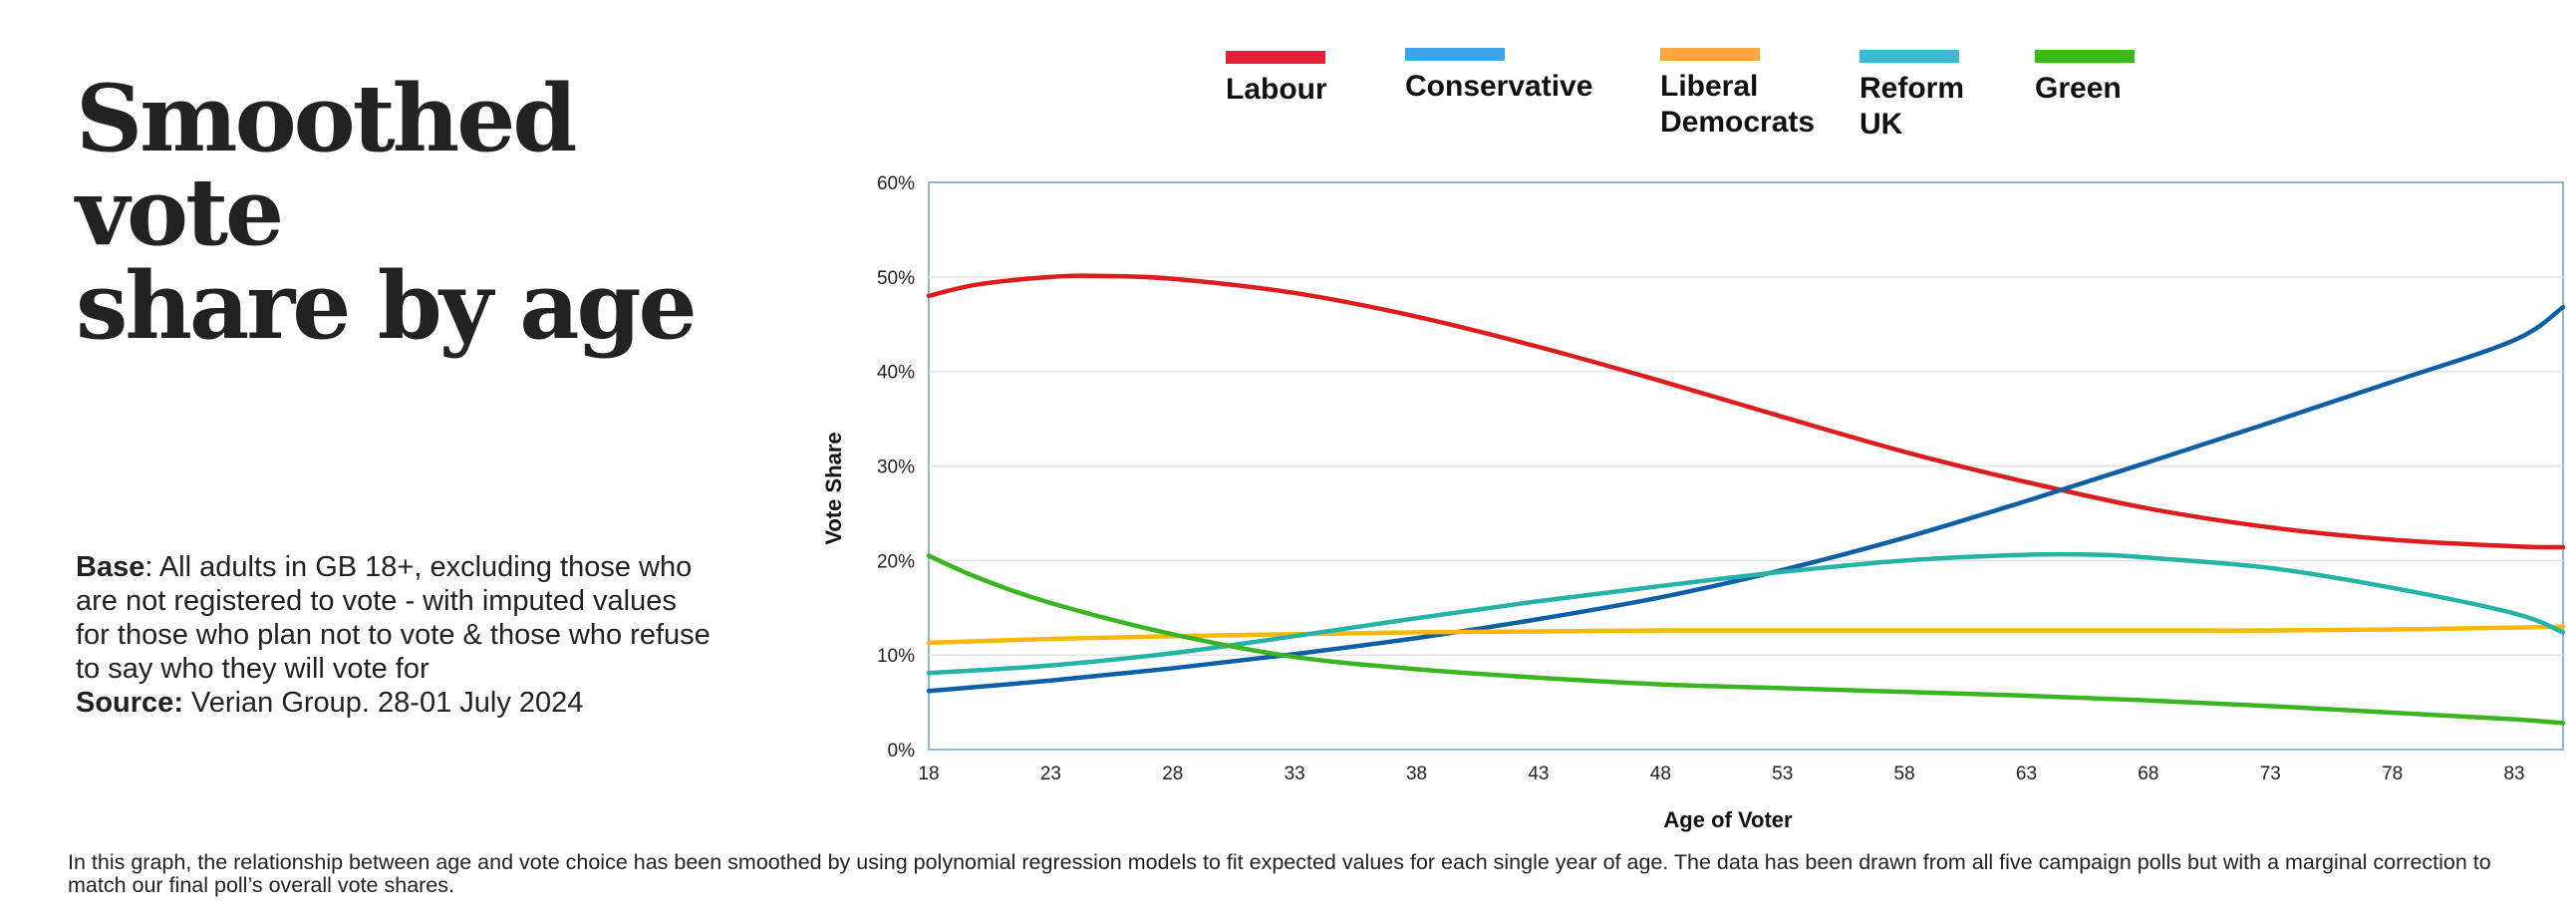 The image size is (2576, 915). I want to click on series-line-reform-uk, so click(1746, 613).